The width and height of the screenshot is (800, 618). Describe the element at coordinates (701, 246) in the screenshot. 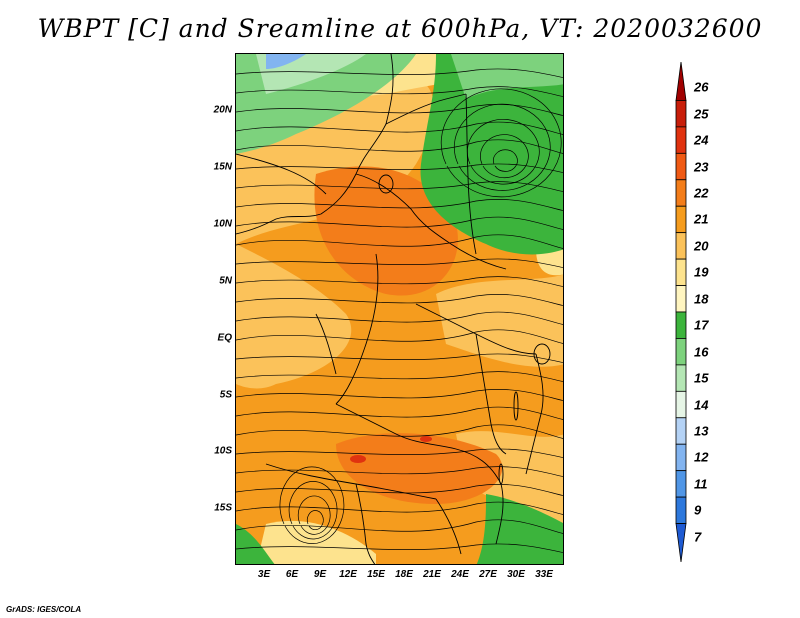

I see `colorbar-label: 20` at that location.